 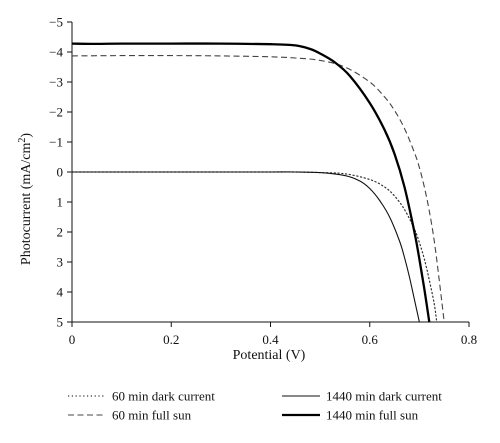 What do you see at coordinates (469, 339) in the screenshot?
I see `x-tick-label: 0.8` at bounding box center [469, 339].